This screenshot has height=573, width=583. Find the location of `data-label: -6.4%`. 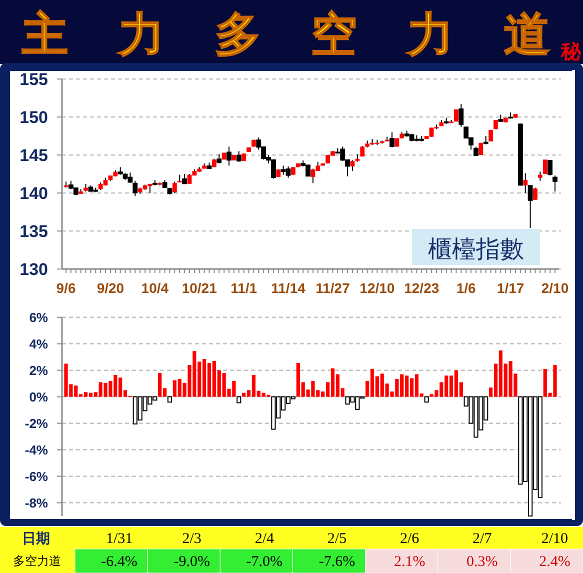

data-label: -6.4% is located at coordinates (119, 562).